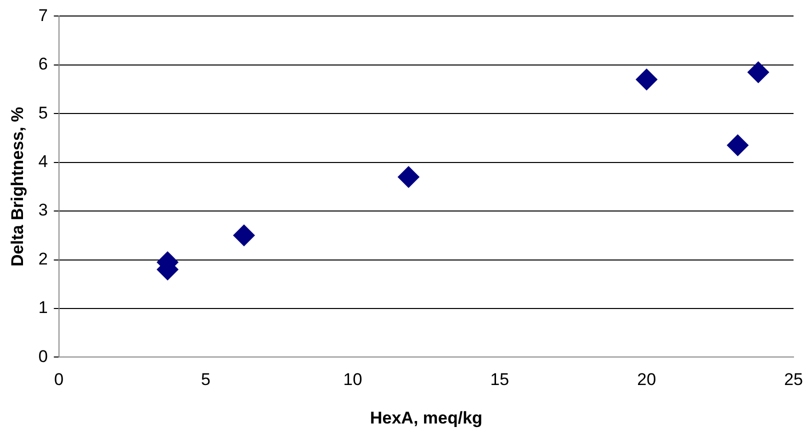  Describe the element at coordinates (206, 380) in the screenshot. I see `x-tick-label: 5` at that location.